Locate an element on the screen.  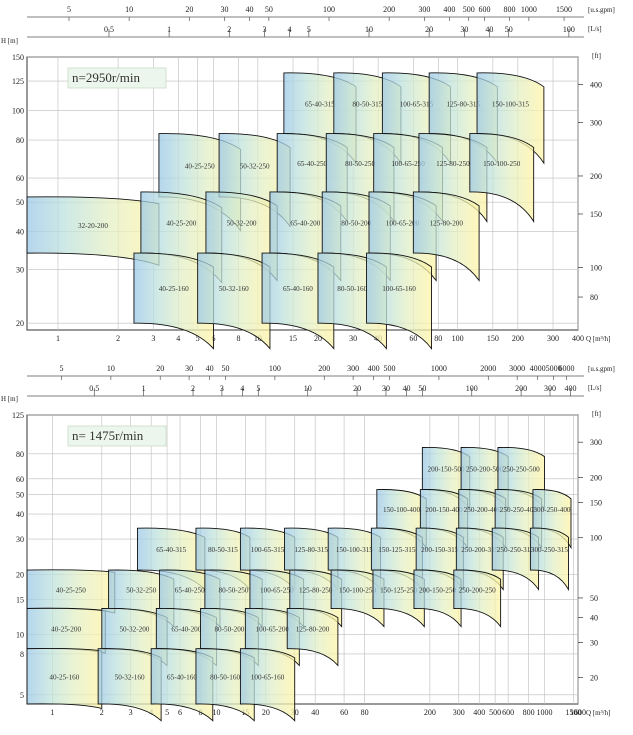
y-tick-label: 40 is located at coordinates (20, 232).